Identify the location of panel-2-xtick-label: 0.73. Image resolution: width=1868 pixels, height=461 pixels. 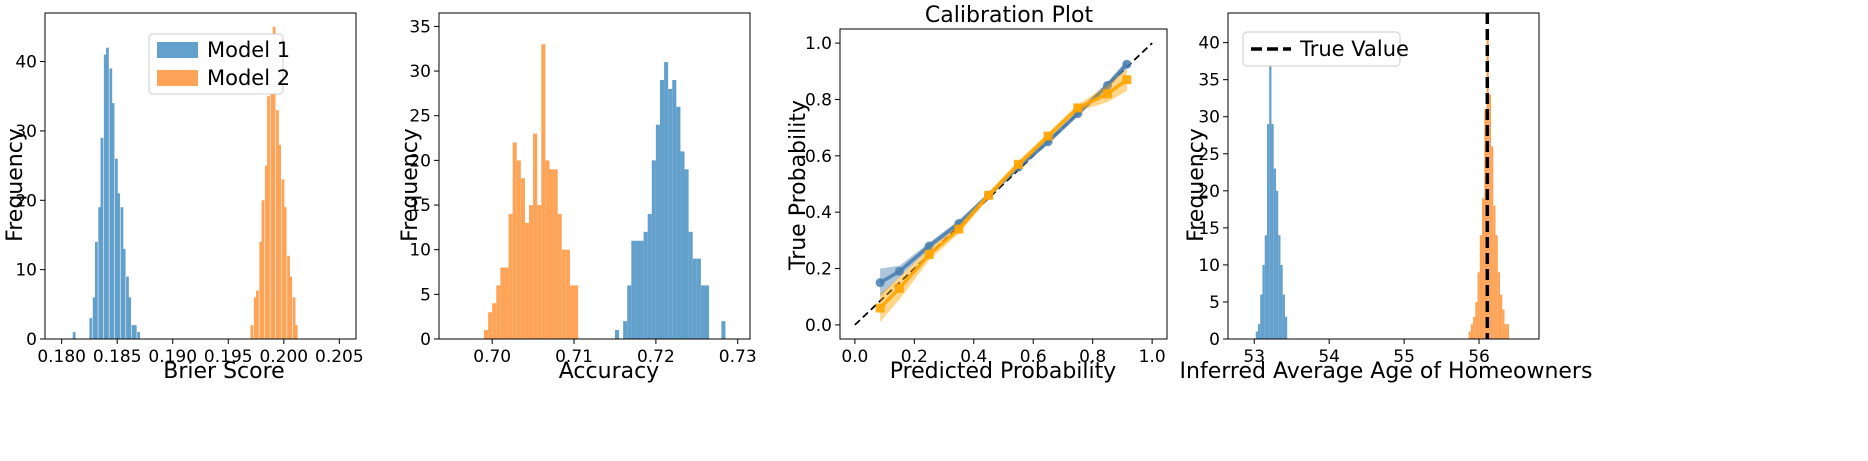
(738, 357).